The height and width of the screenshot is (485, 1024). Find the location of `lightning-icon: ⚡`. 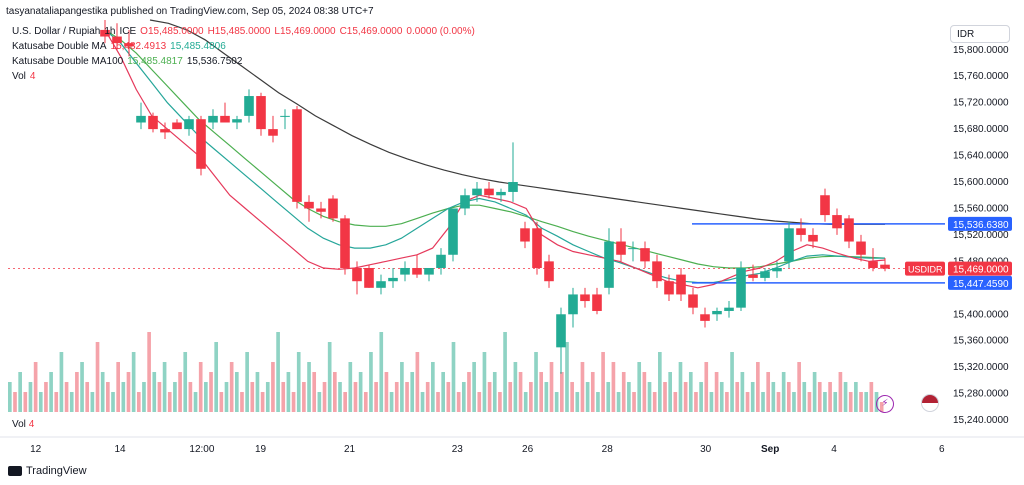

lightning-icon: ⚡ is located at coordinates (885, 404).